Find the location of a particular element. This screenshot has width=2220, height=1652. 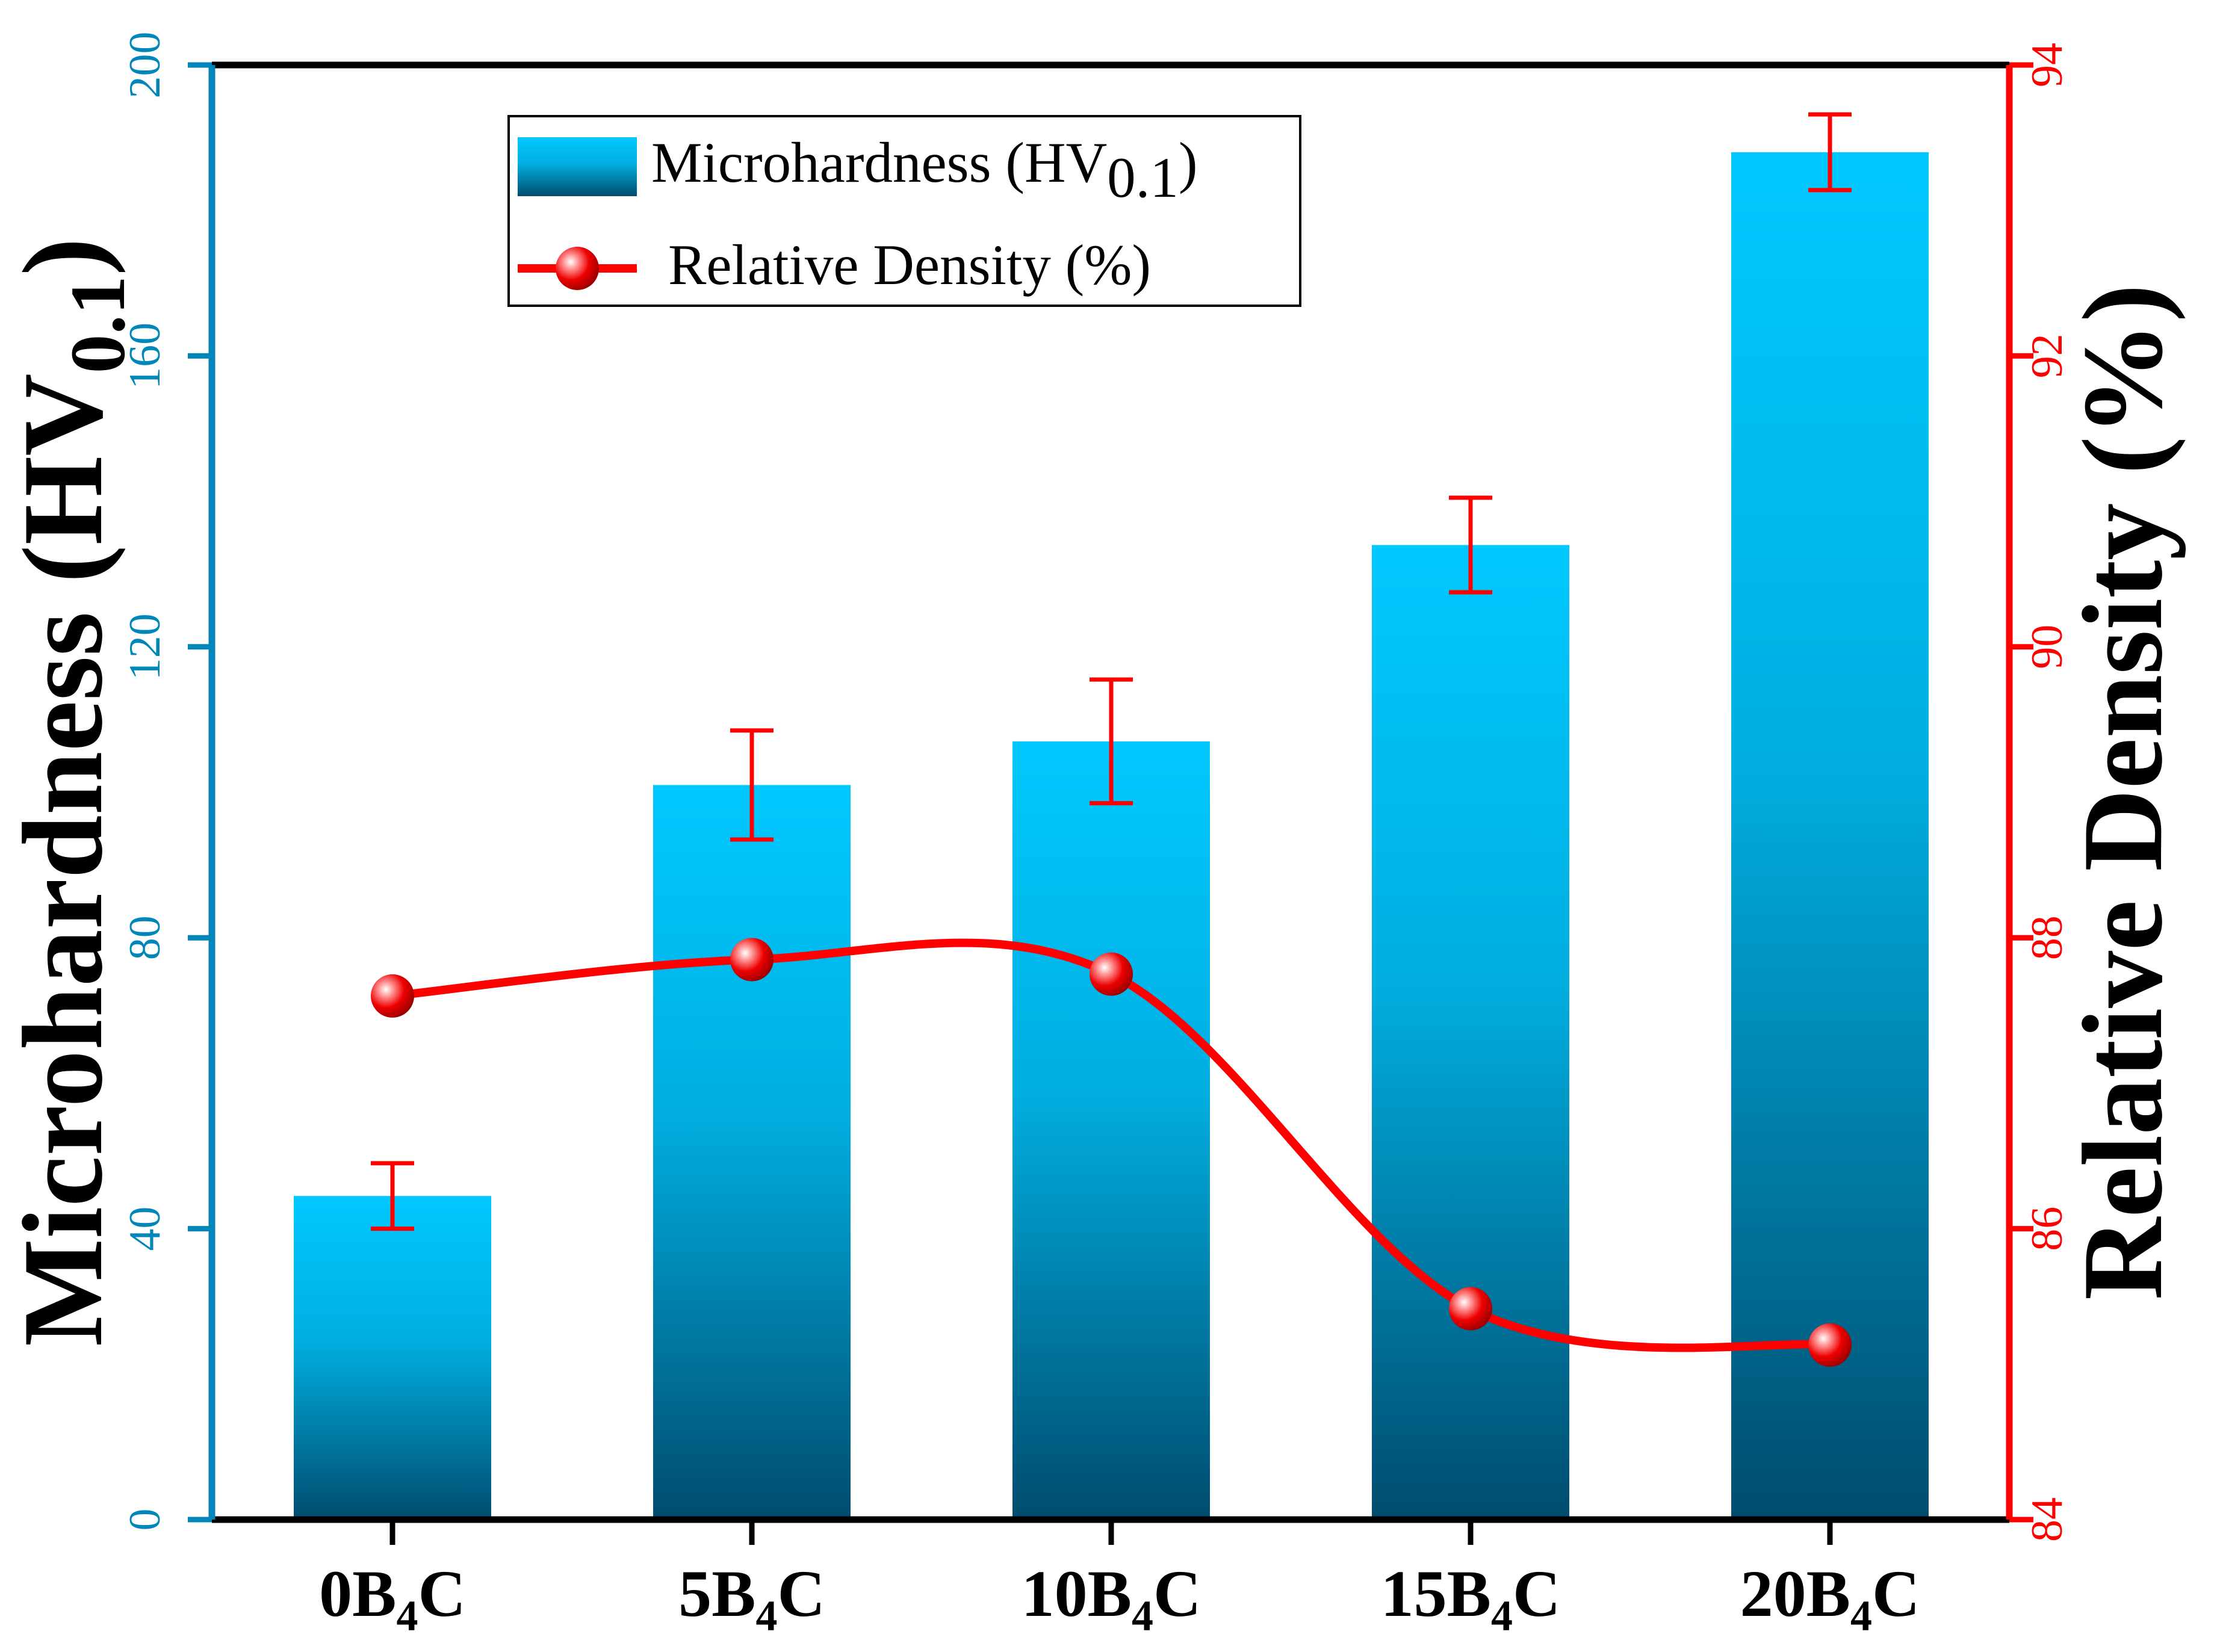

left-y-tick-label: 40 is located at coordinates (145, 1229).